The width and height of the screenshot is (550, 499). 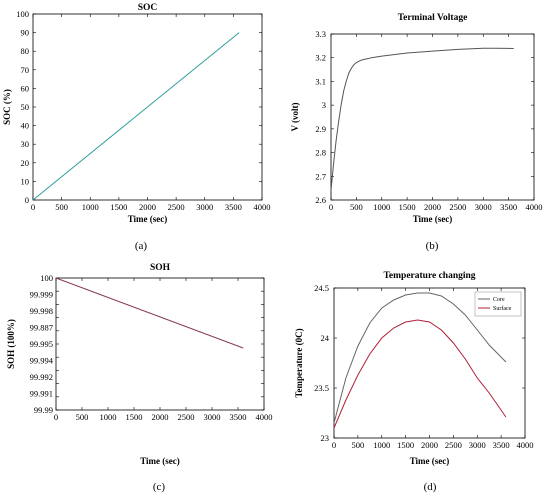 I want to click on y-tick-label: 90, so click(x=25, y=33).